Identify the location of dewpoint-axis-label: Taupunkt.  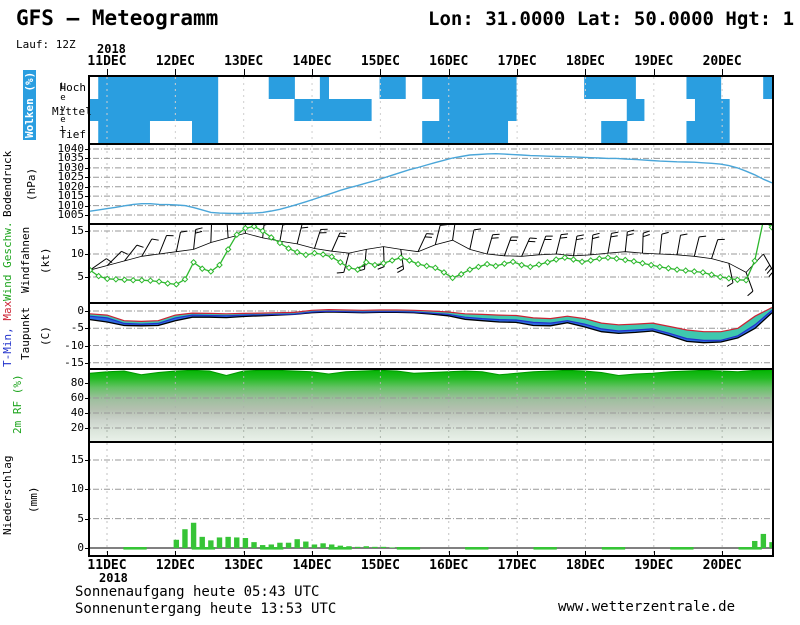
(25, 333).